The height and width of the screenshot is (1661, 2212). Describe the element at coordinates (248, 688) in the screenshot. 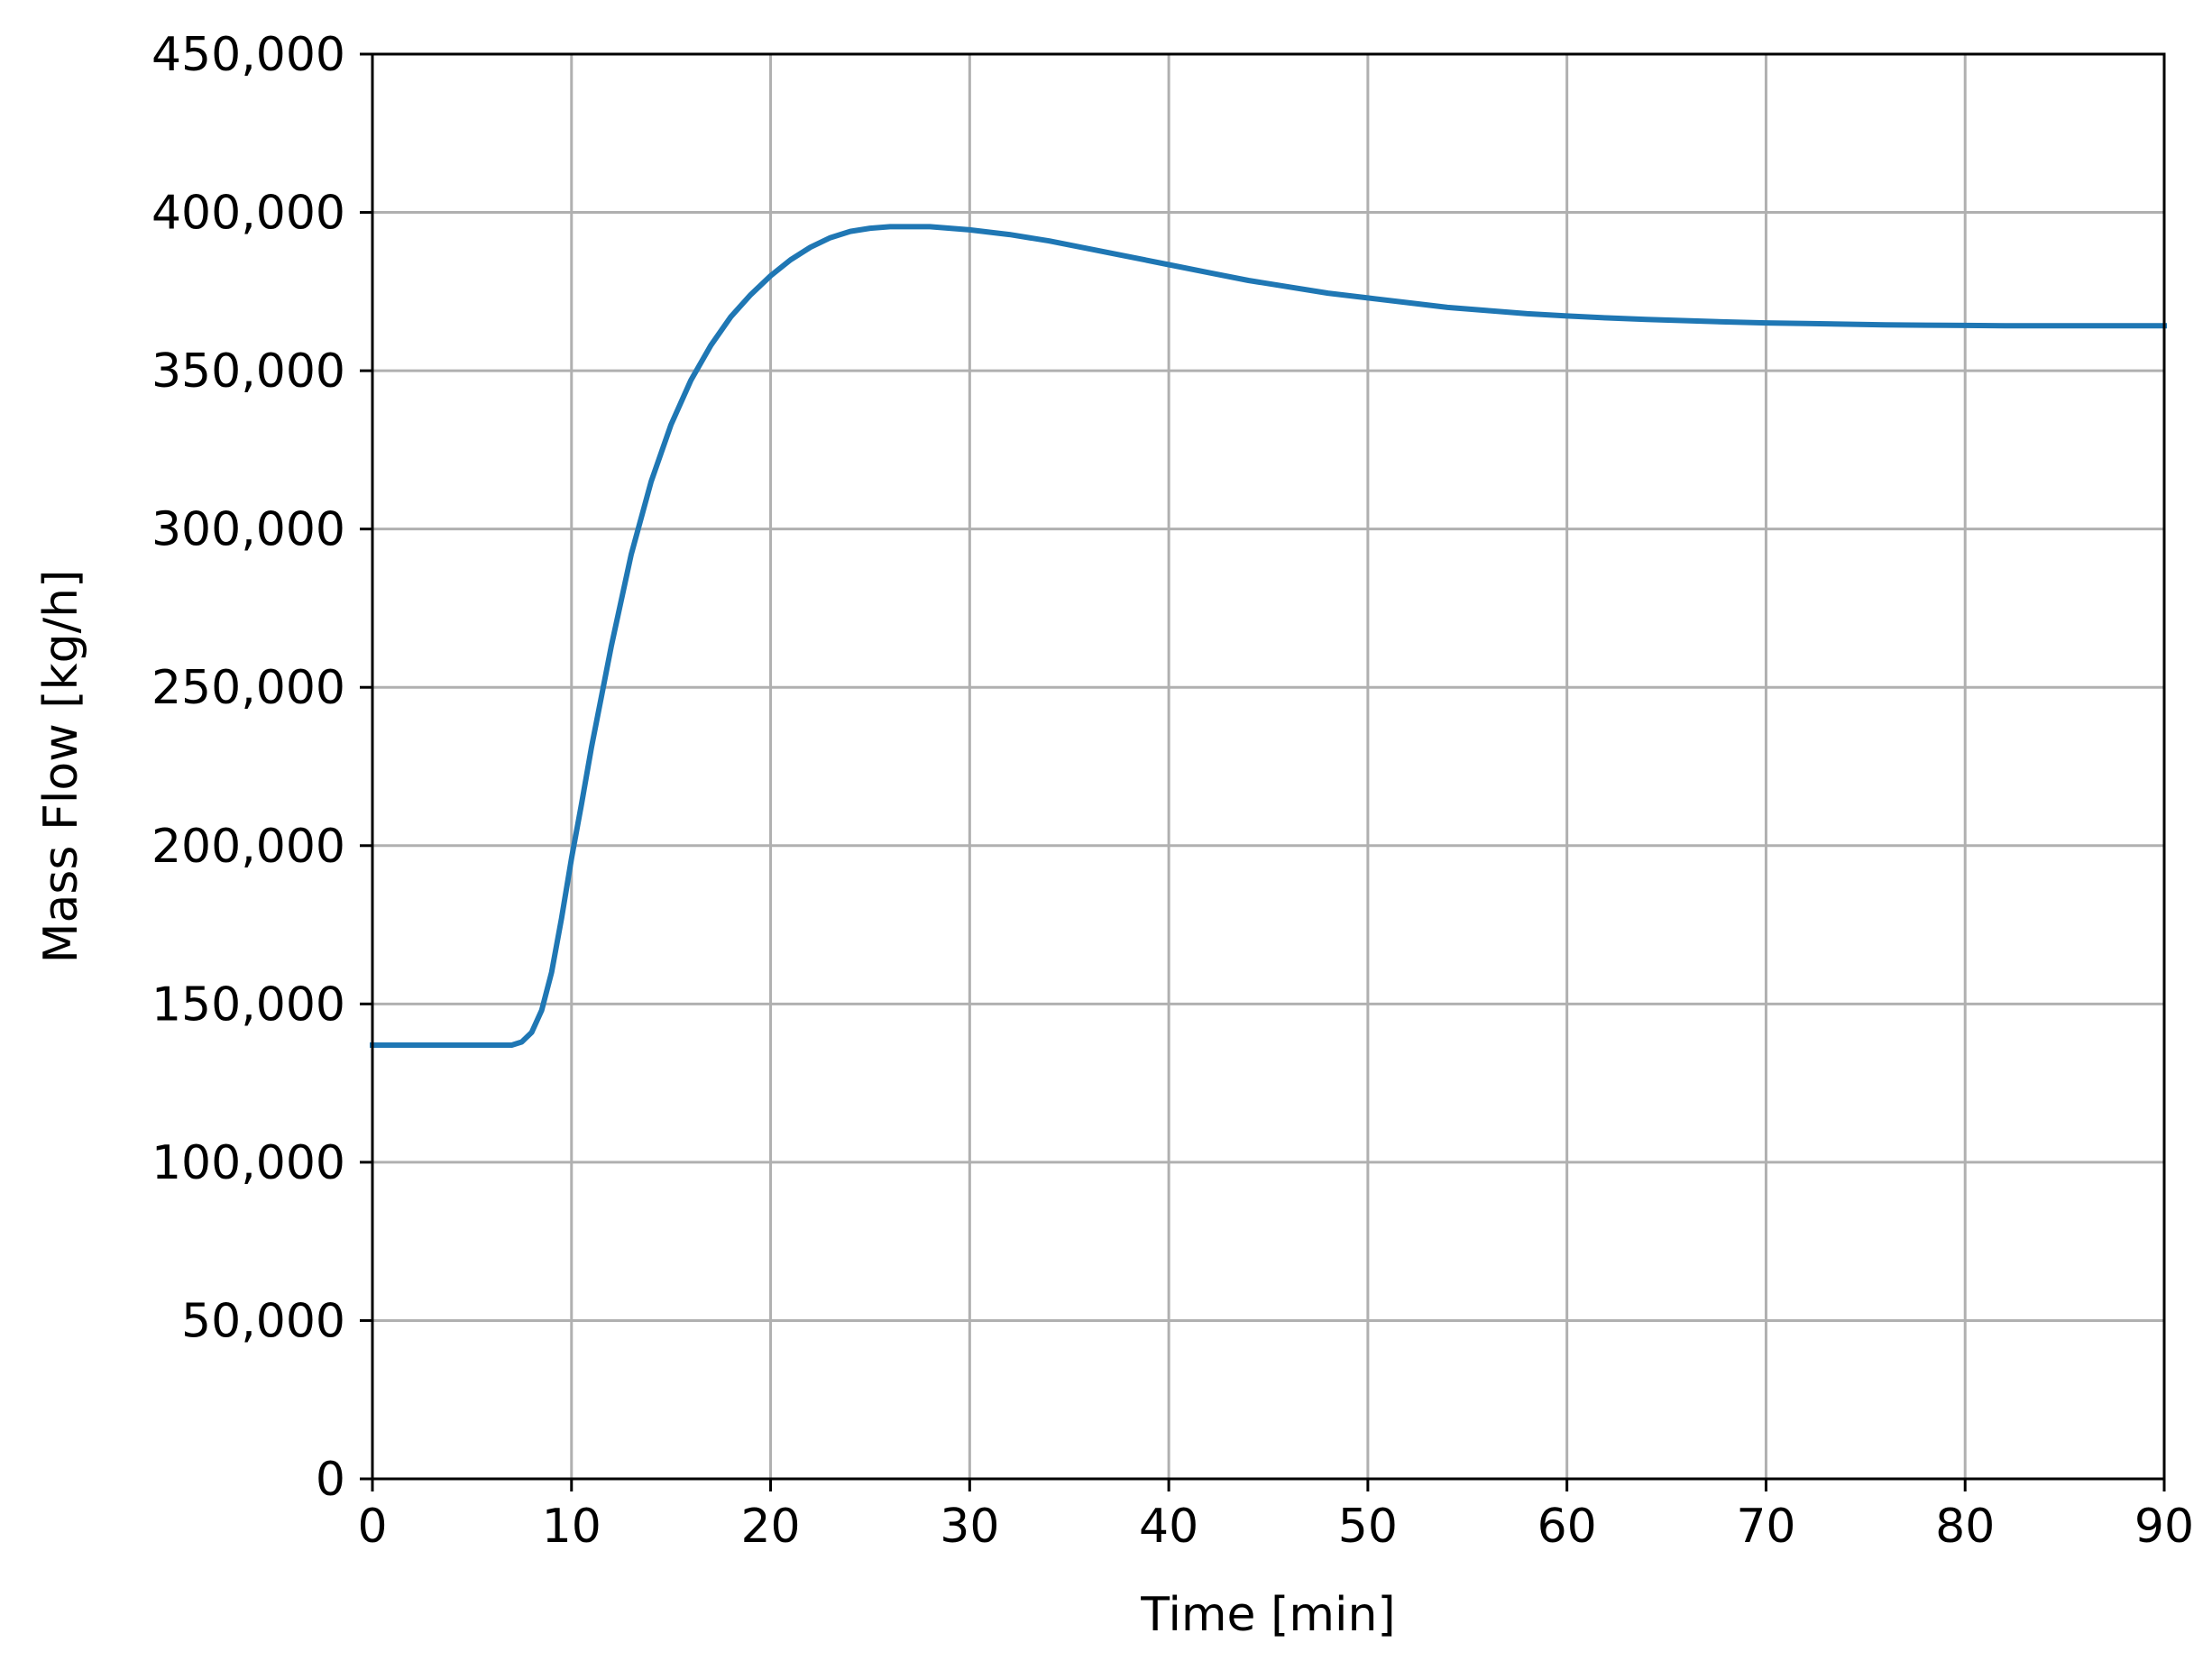

I see `y-tick-label: 250,000` at that location.